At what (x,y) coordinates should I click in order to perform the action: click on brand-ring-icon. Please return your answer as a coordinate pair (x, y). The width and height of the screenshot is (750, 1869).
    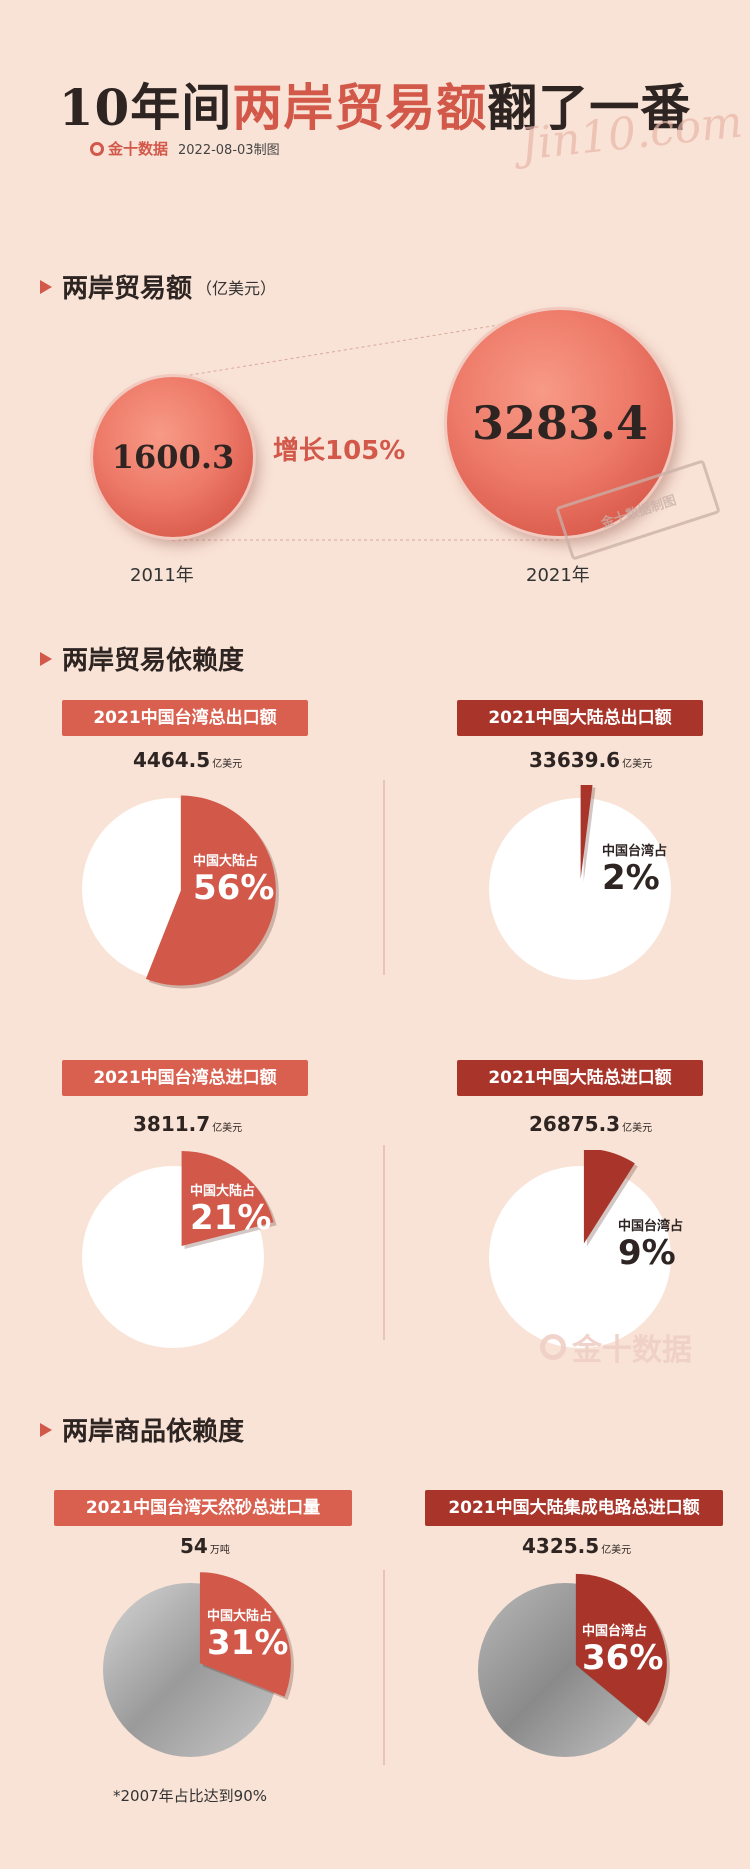
    Looking at the image, I should click on (97, 148).